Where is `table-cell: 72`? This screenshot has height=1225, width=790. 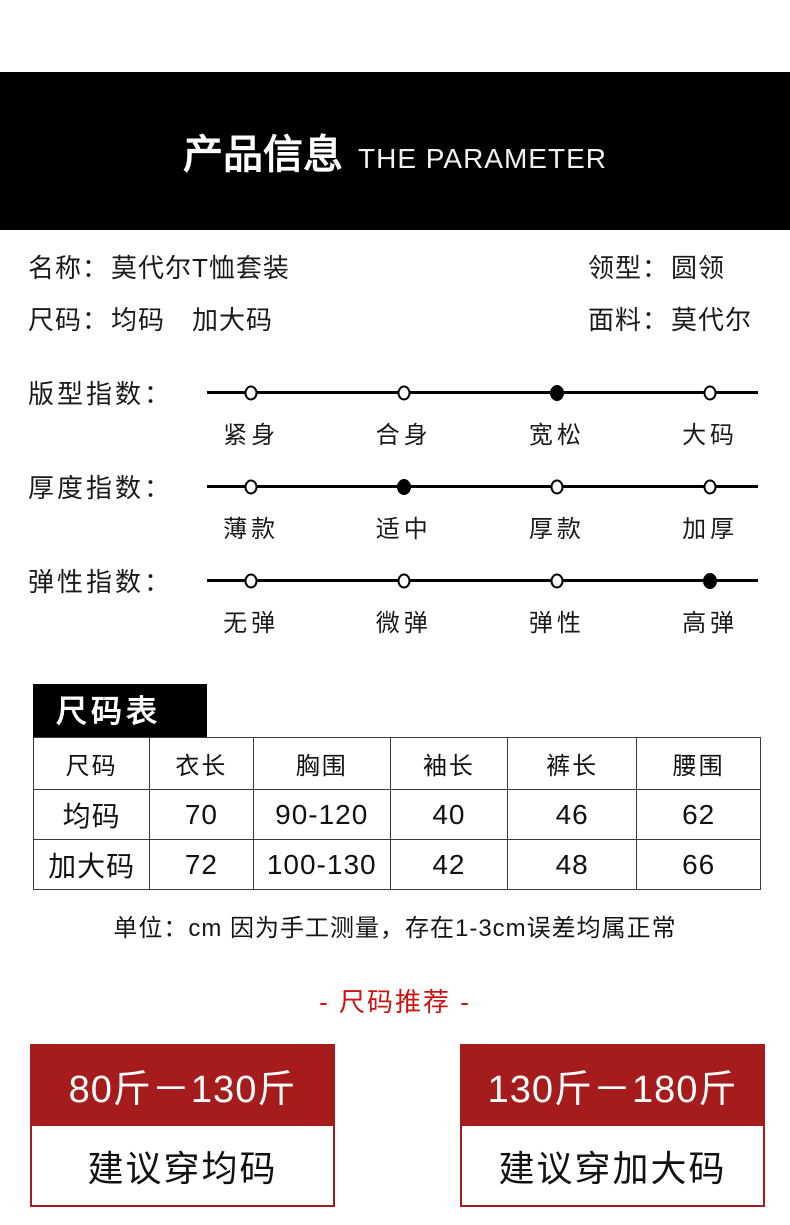 table-cell: 72 is located at coordinates (201, 864).